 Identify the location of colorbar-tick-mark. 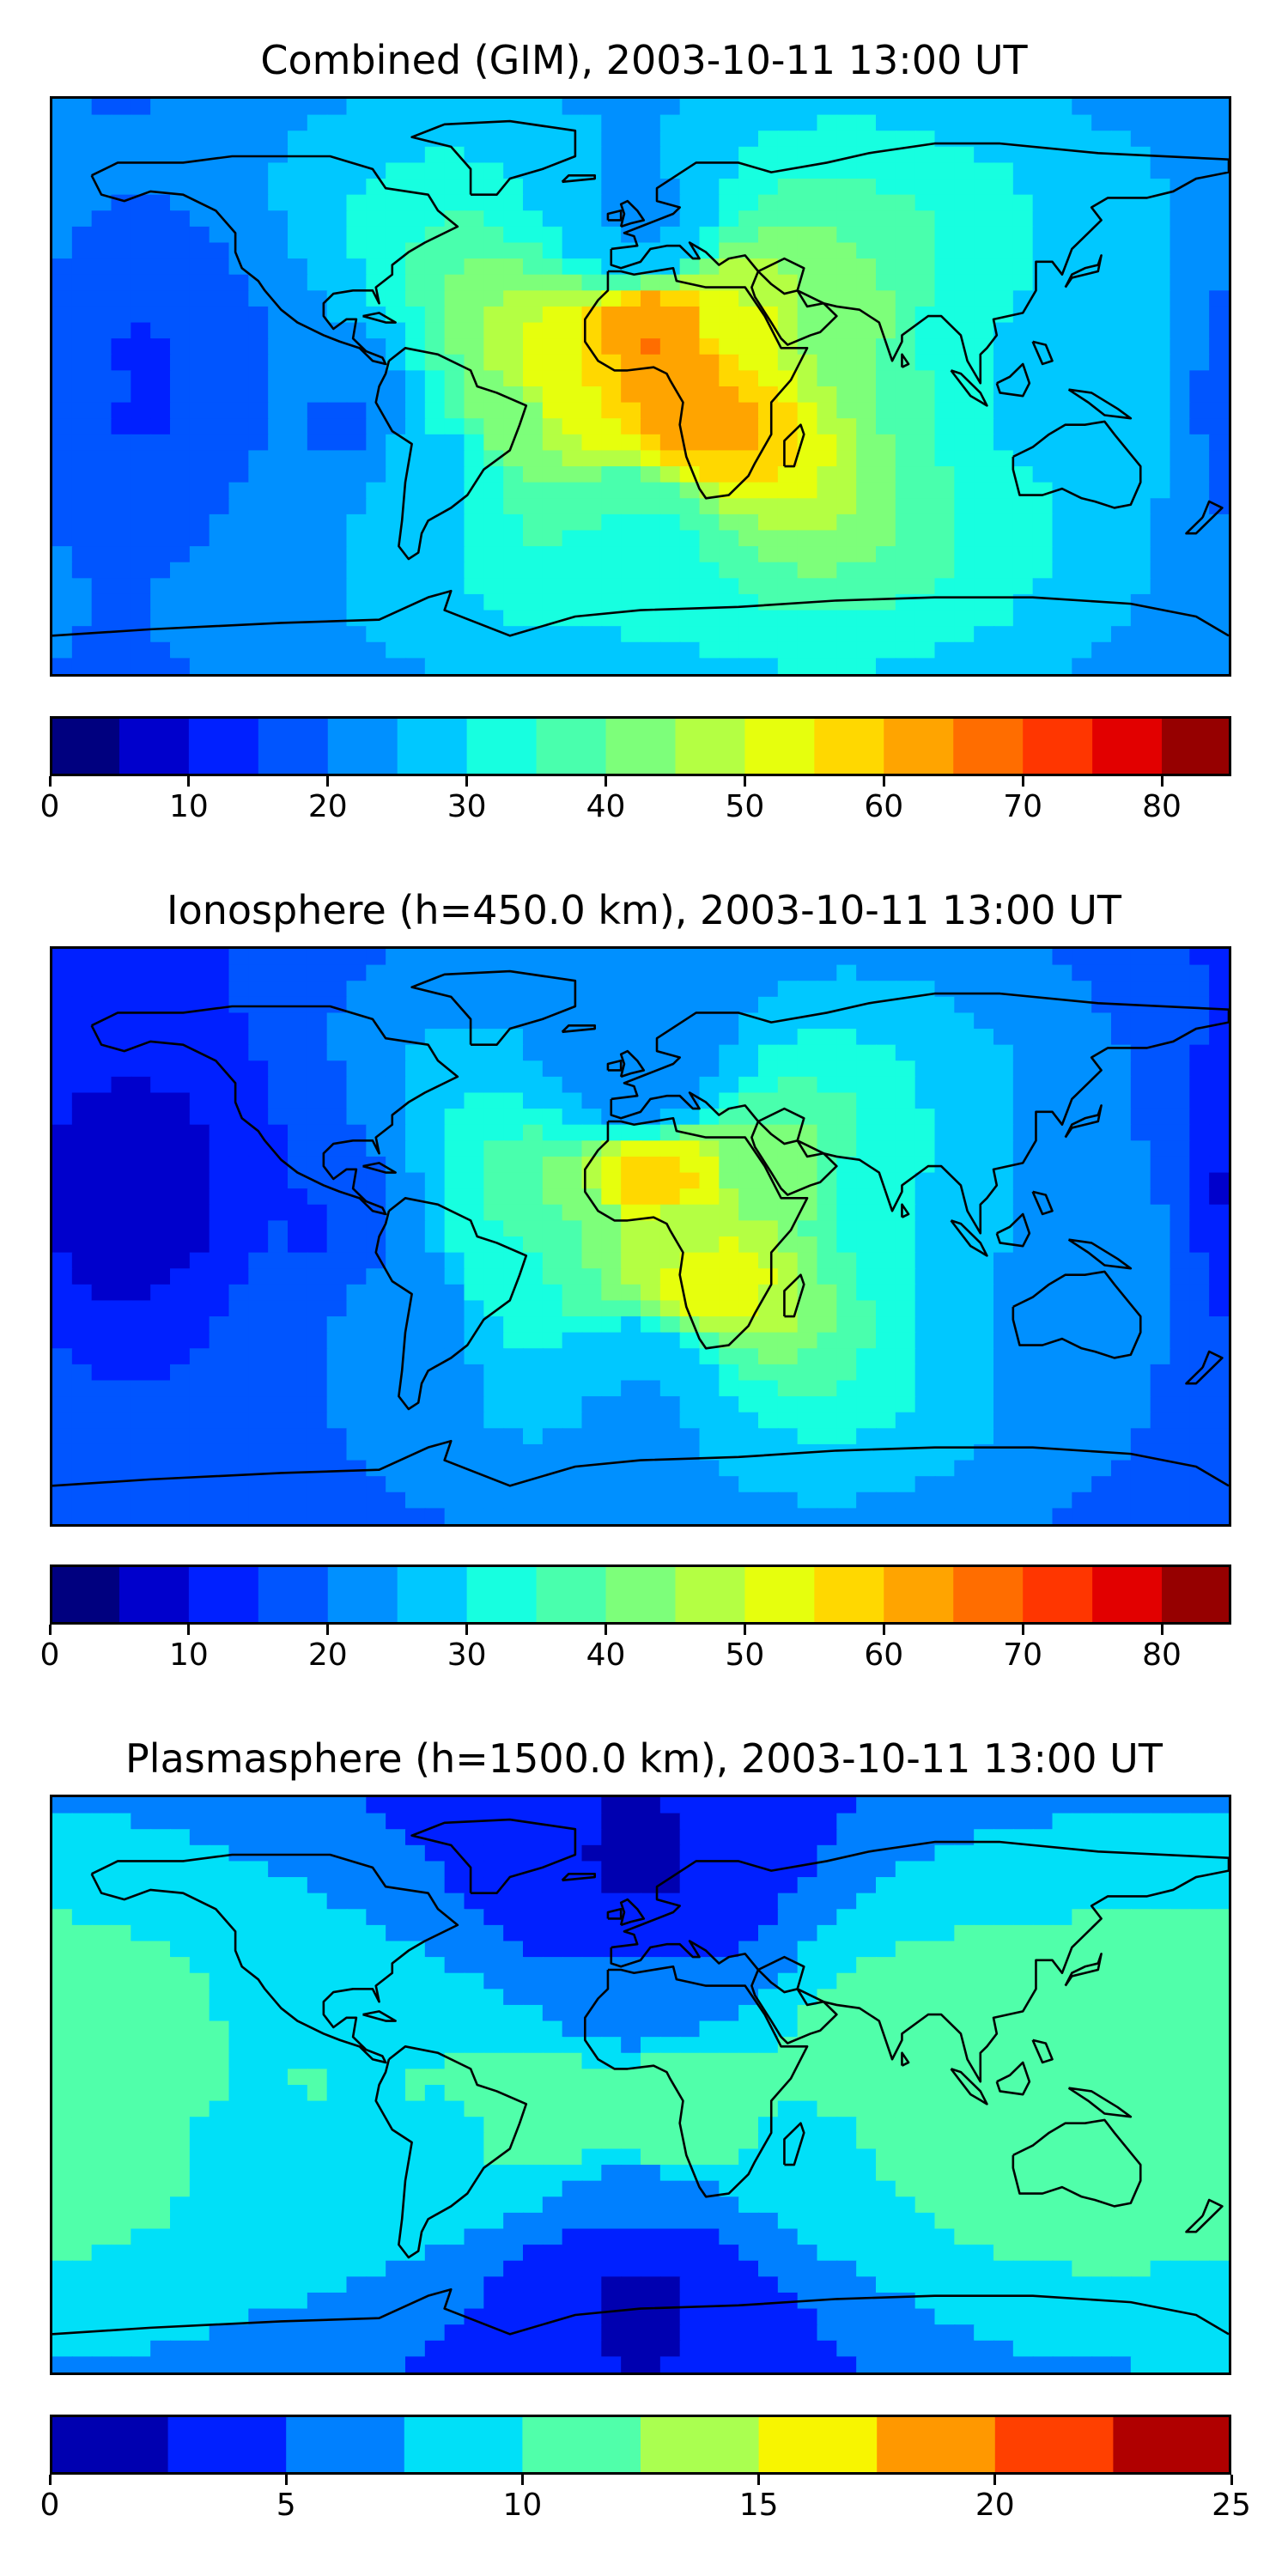
(1023, 1630).